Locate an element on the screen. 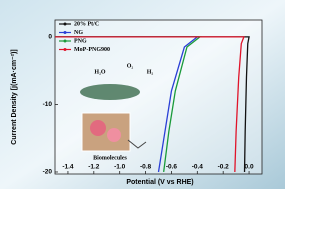  x-tick-label: -1.4 is located at coordinates (68, 167).